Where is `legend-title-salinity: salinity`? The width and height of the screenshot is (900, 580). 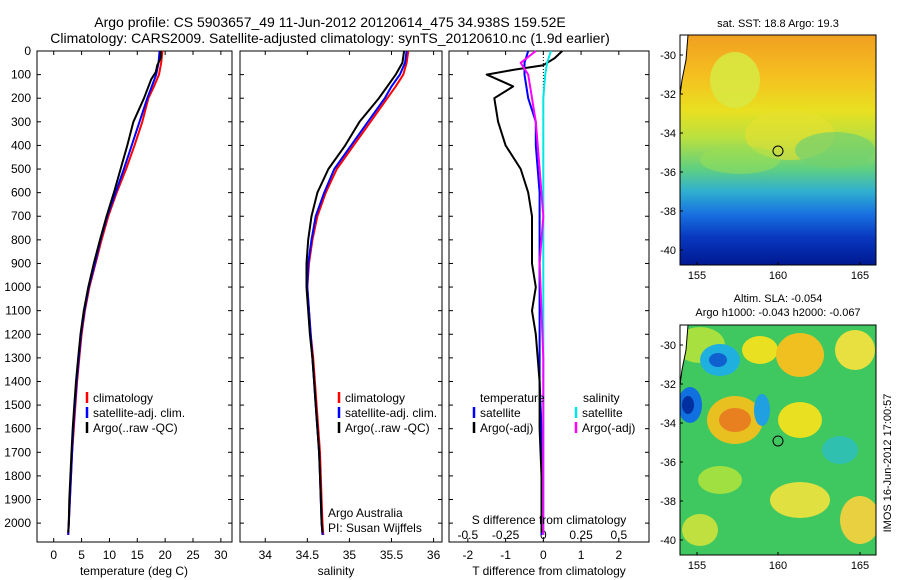 legend-title-salinity: salinity is located at coordinates (601, 398).